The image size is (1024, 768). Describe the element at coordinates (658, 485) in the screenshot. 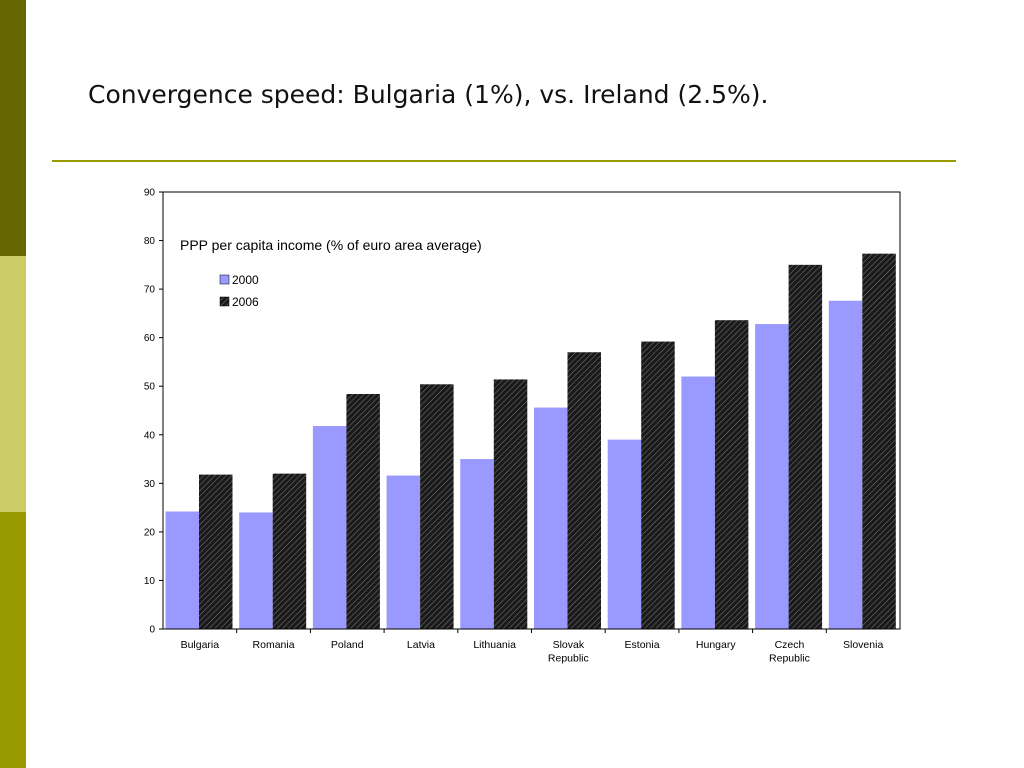

I see `bar-2006-estonia` at that location.